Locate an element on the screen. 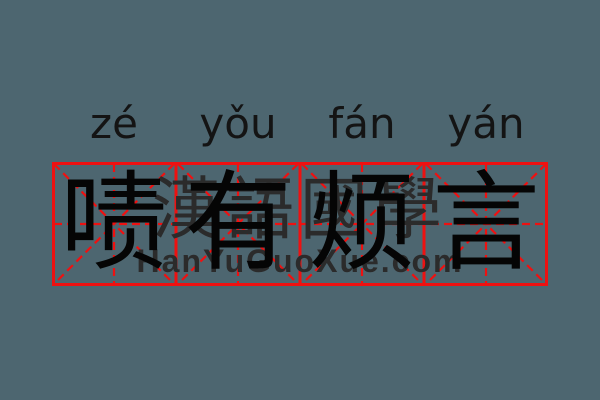 The height and width of the screenshot is (400, 600). watermark-site-text: HanYuGuoXue.com is located at coordinates (300, 261).